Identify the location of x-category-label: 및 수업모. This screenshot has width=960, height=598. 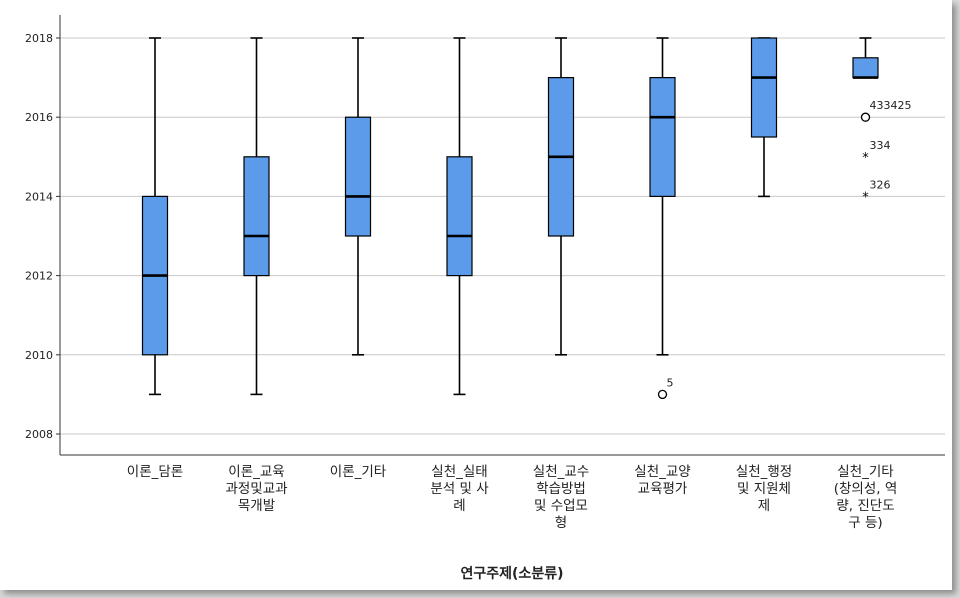
(561, 506).